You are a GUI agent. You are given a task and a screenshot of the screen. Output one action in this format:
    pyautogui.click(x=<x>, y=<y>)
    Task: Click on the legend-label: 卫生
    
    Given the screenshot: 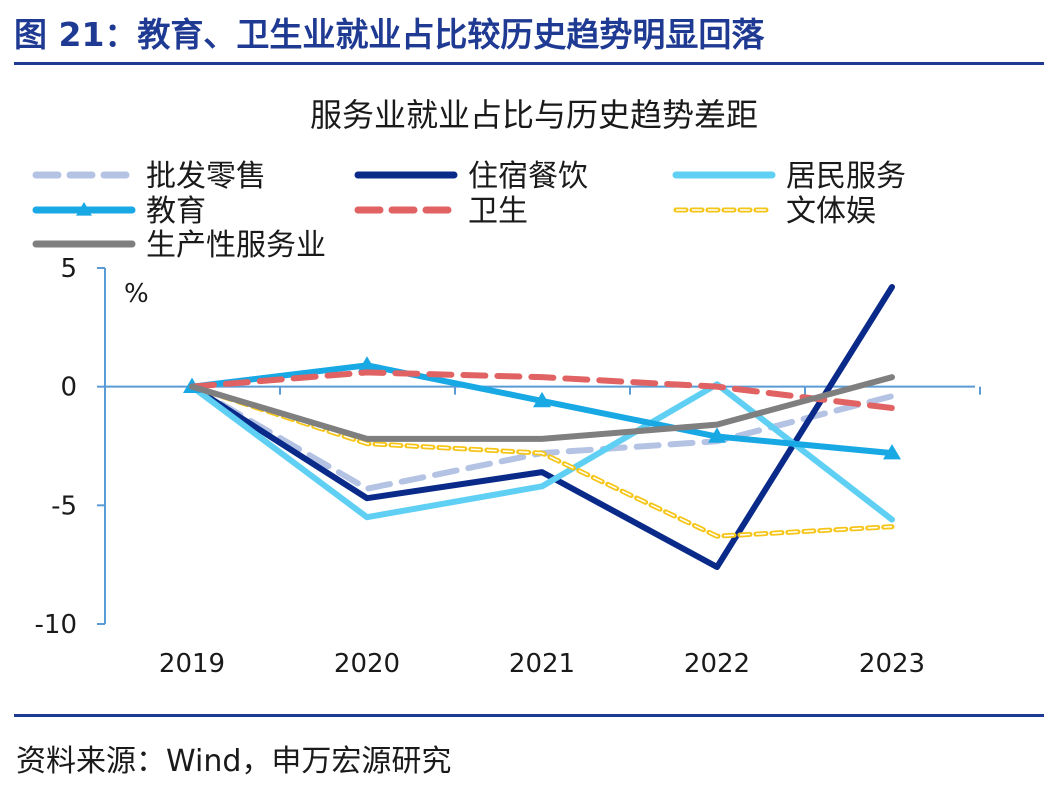 What is the action you would take?
    pyautogui.click(x=498, y=211)
    